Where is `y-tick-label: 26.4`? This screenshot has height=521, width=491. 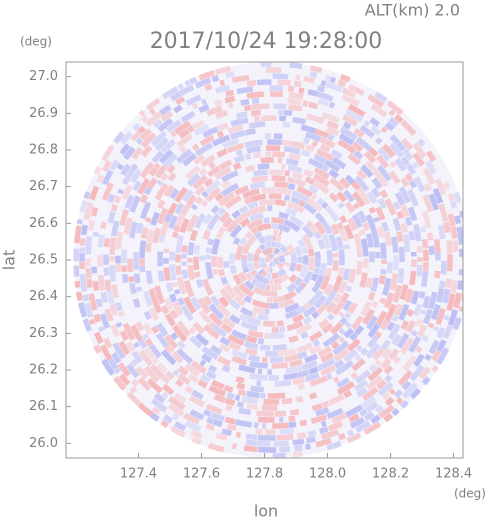 y-tick-label: 26.4 is located at coordinates (43, 296).